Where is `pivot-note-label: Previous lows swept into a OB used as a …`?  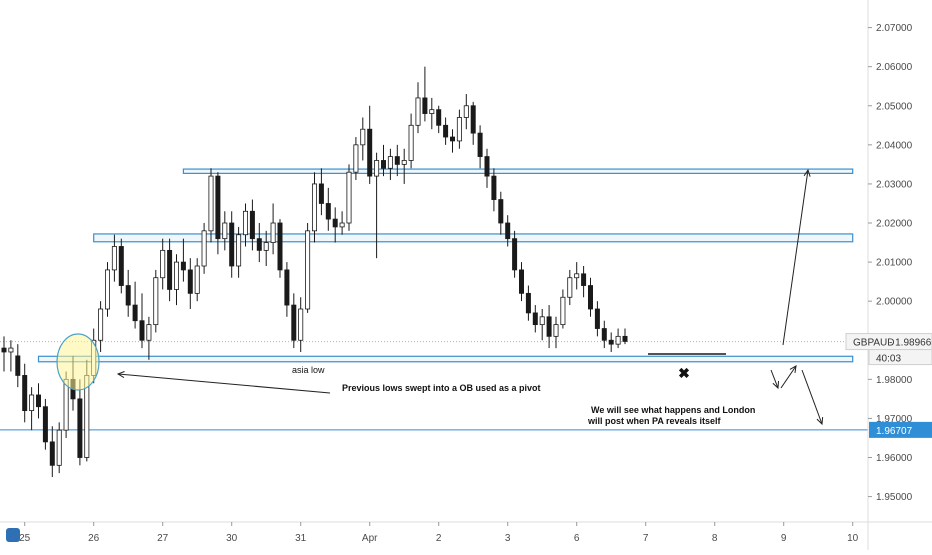
pivot-note-label: Previous lows swept into a OB used as a … is located at coordinates (441, 388).